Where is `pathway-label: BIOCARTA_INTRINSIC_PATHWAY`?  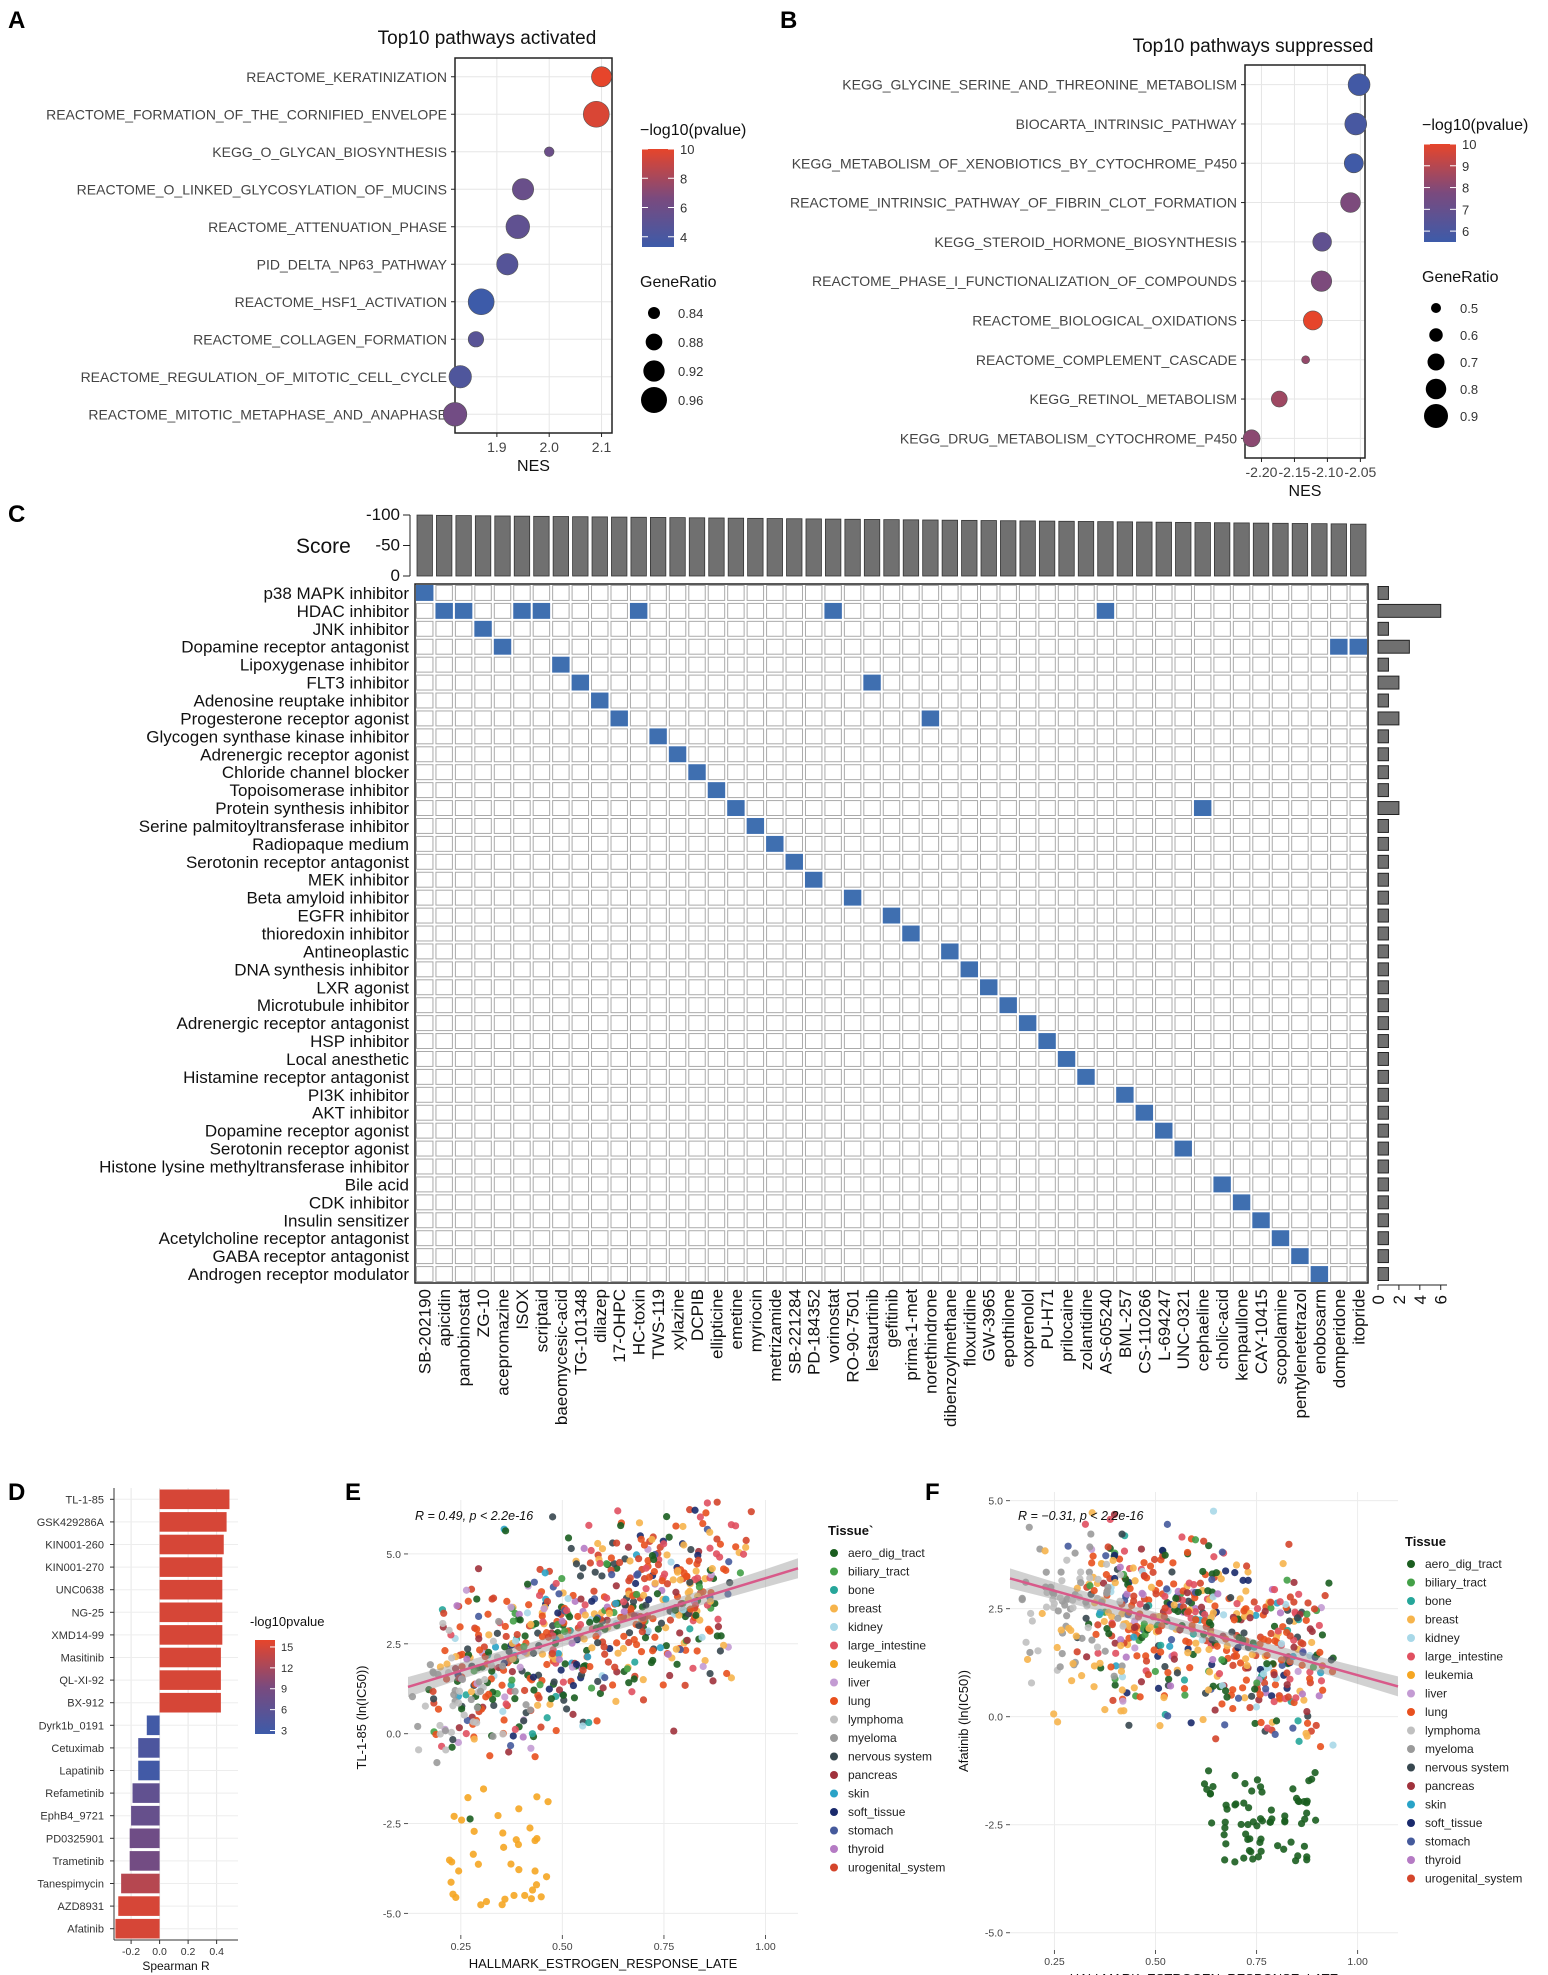 pathway-label: BIOCARTA_INTRINSIC_PATHWAY is located at coordinates (1127, 124).